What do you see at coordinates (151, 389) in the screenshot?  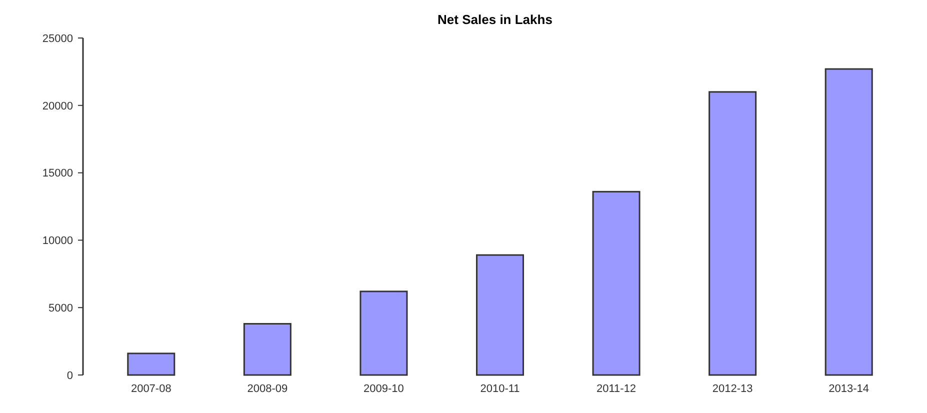 I see `x-tick-label: 2007-08` at bounding box center [151, 389].